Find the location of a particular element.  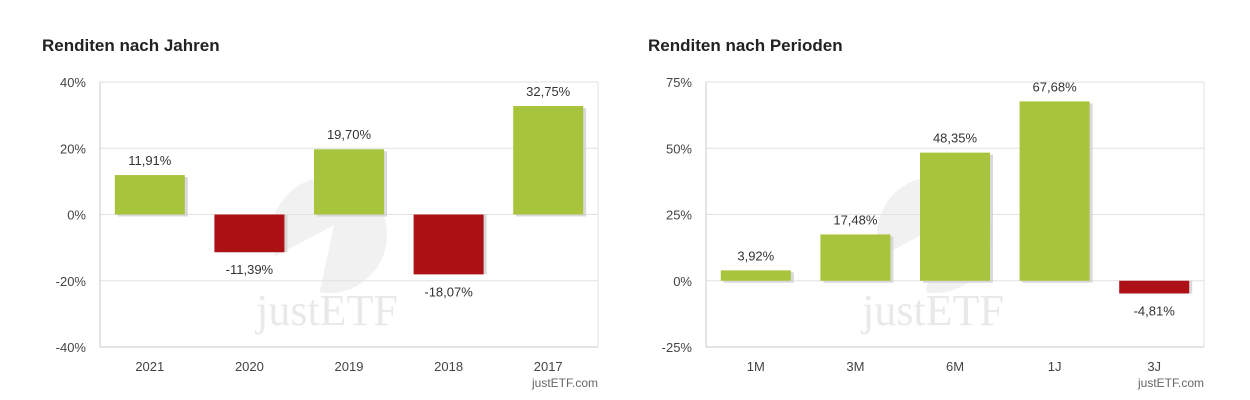

bar-value-label: -4,81% is located at coordinates (1155, 310).